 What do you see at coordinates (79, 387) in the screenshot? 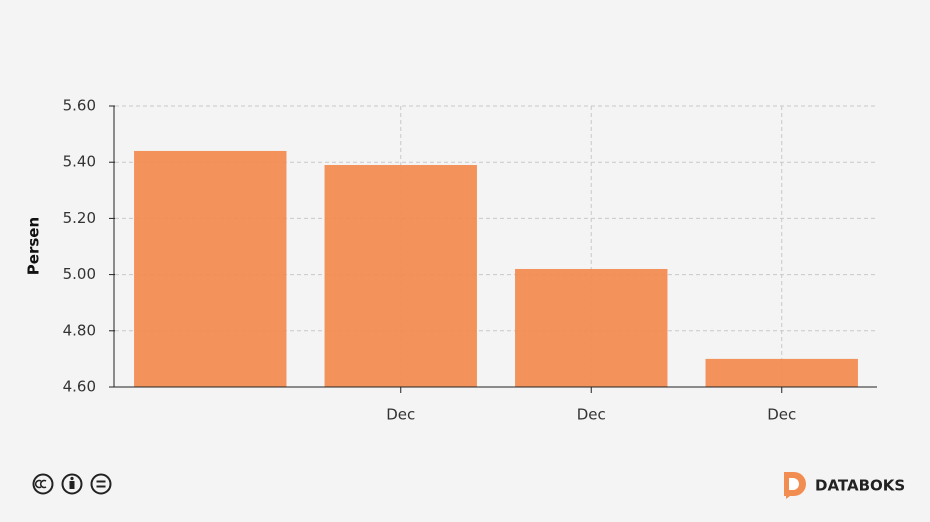
I see `y-tick-label: 4.60` at bounding box center [79, 387].